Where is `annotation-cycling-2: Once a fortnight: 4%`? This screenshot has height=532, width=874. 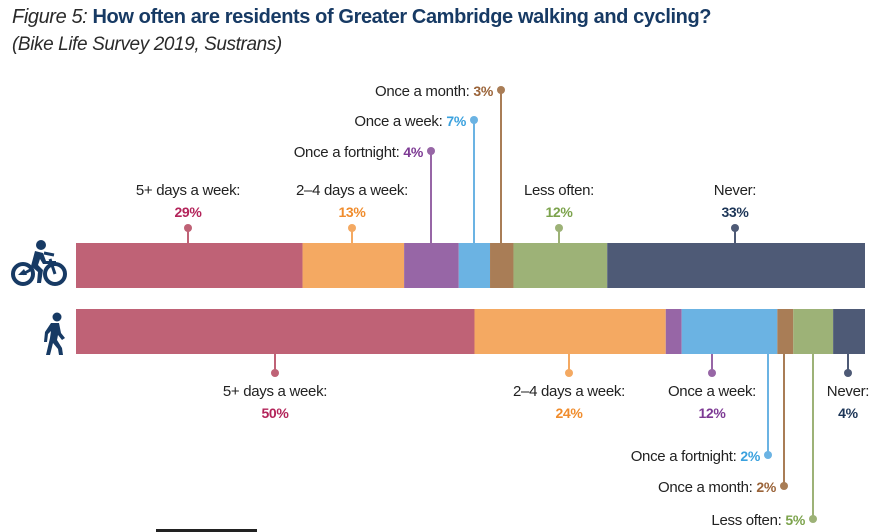
annotation-cycling-2: Once a fortnight: 4% is located at coordinates (364, 193).